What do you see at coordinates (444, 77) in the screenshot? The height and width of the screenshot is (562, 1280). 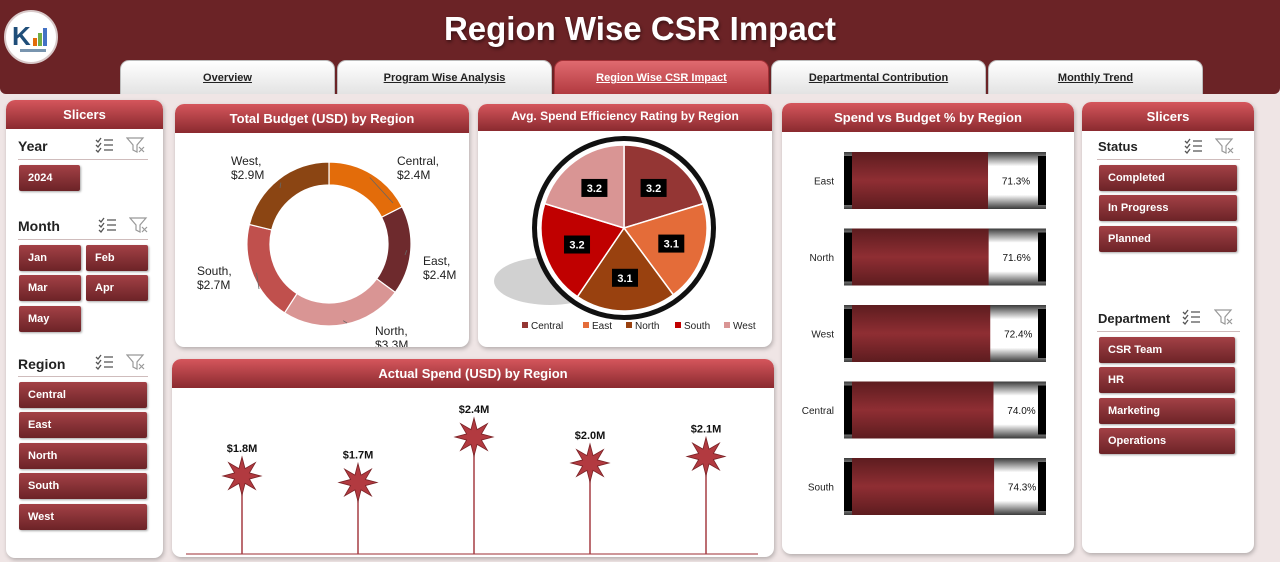 I see `tab-program-wise-analysis: Program Wise Analysis` at bounding box center [444, 77].